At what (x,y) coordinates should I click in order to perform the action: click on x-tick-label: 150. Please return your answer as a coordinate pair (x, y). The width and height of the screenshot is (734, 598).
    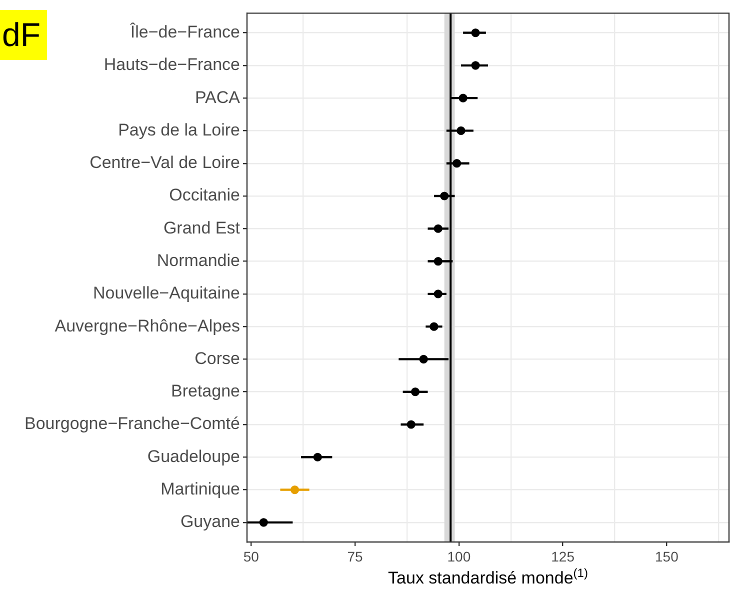
    Looking at the image, I should click on (666, 556).